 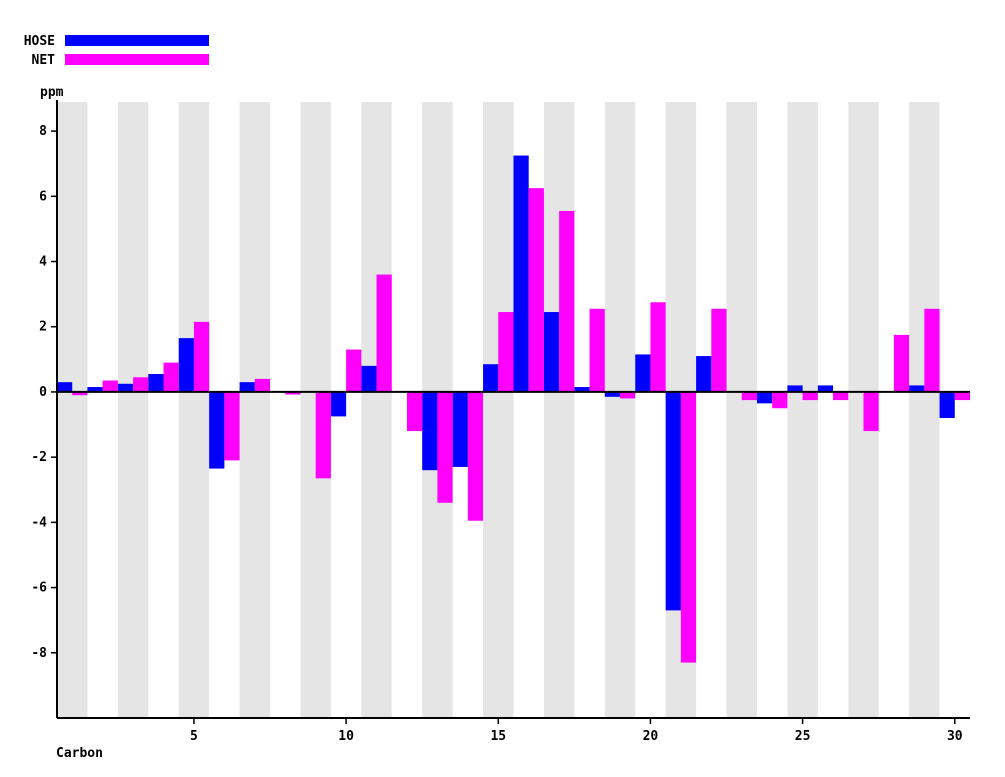 I want to click on legend-label: NET, so click(x=44, y=60).